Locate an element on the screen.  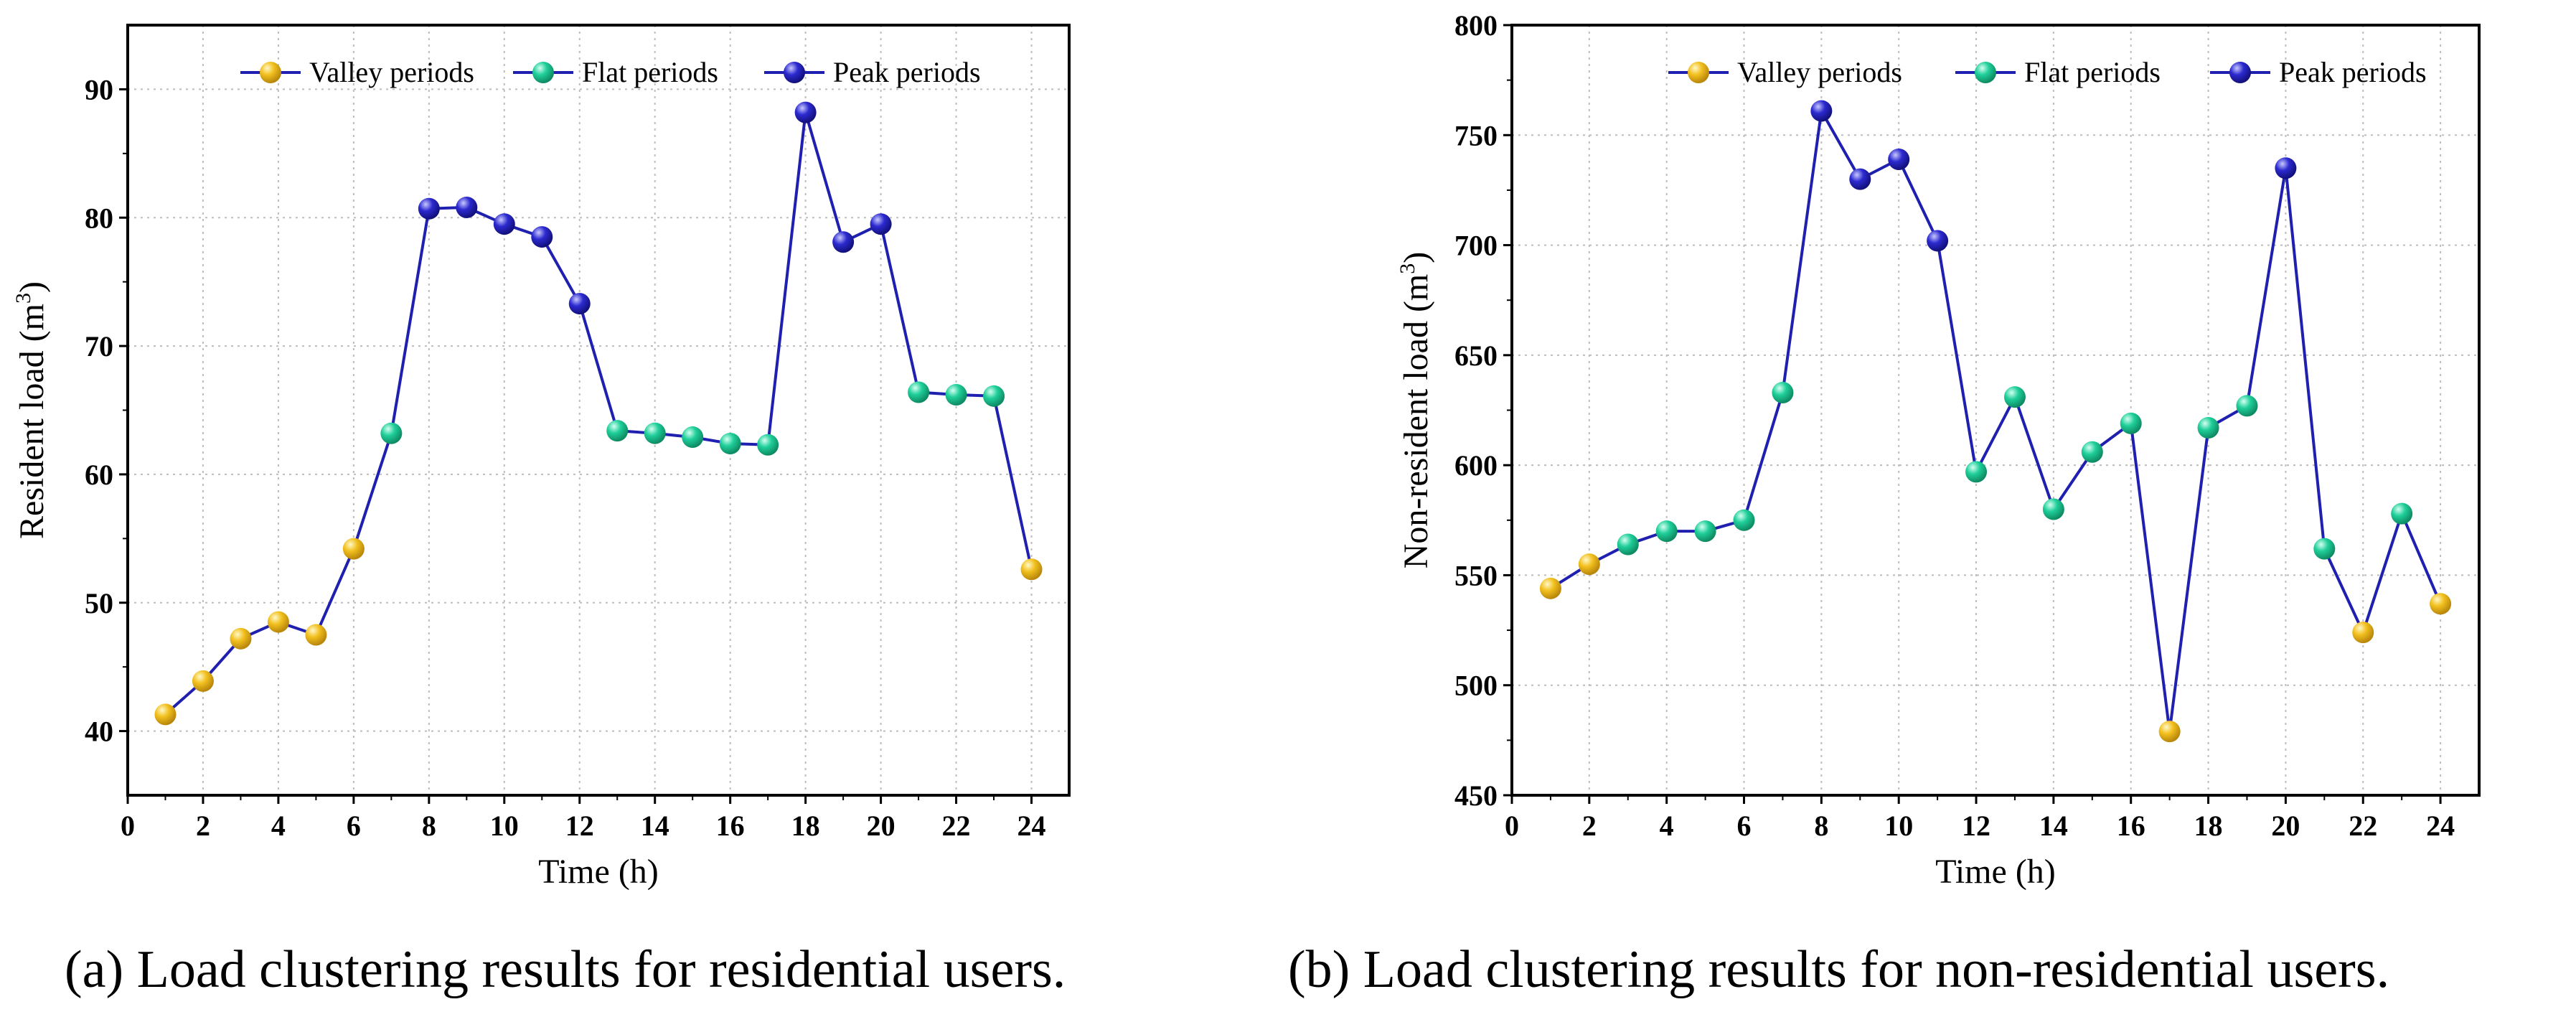
panel-b-y-tick-label: 450 is located at coordinates (1476, 796).